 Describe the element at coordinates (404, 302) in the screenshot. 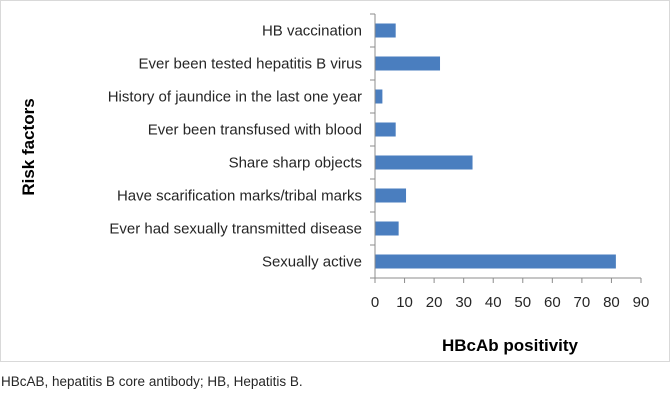

I see `x-tick-label-1: 10` at that location.